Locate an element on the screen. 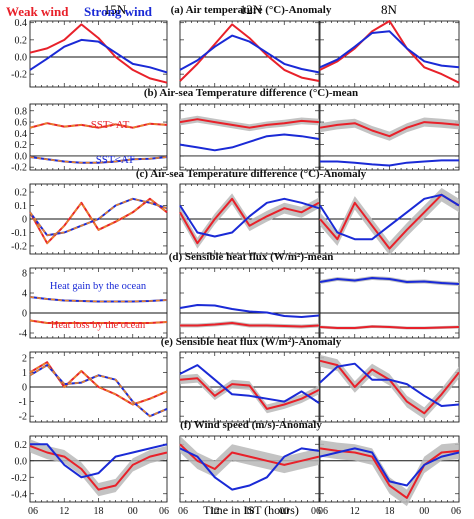 This screenshot has height=519, width=474. y-tick-label: 4 is located at coordinates (24, 294).